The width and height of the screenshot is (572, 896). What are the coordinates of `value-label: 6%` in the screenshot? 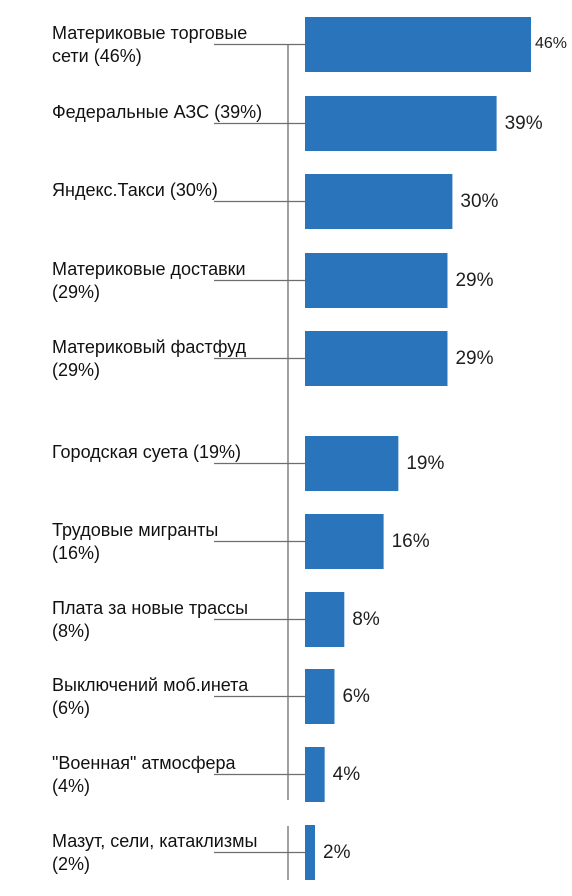 It's located at (356, 696).